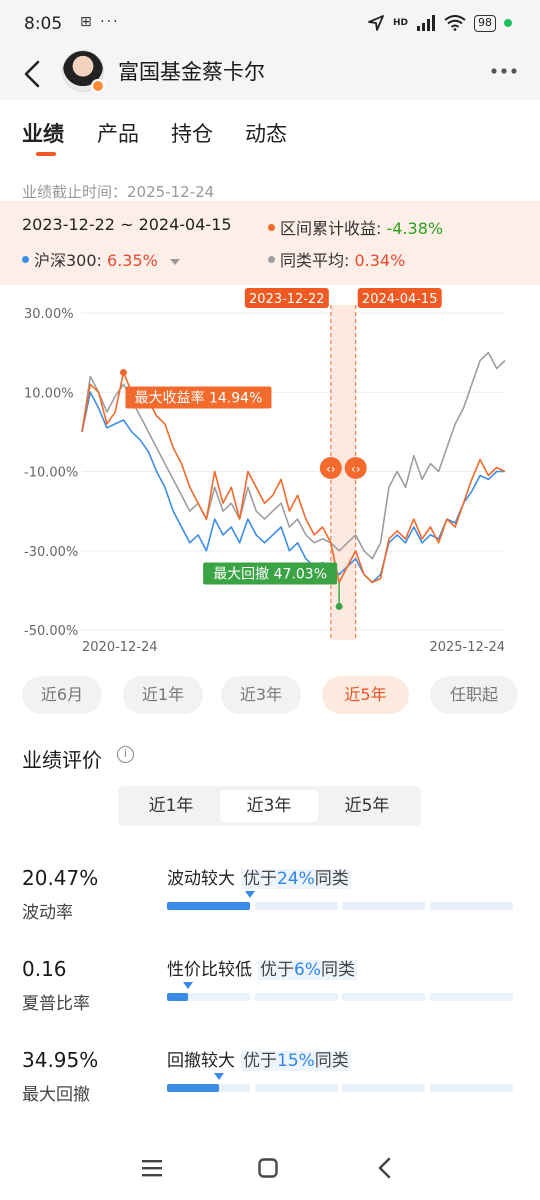  I want to click on page-title: 富国基金蔡卡尔, so click(191, 72).